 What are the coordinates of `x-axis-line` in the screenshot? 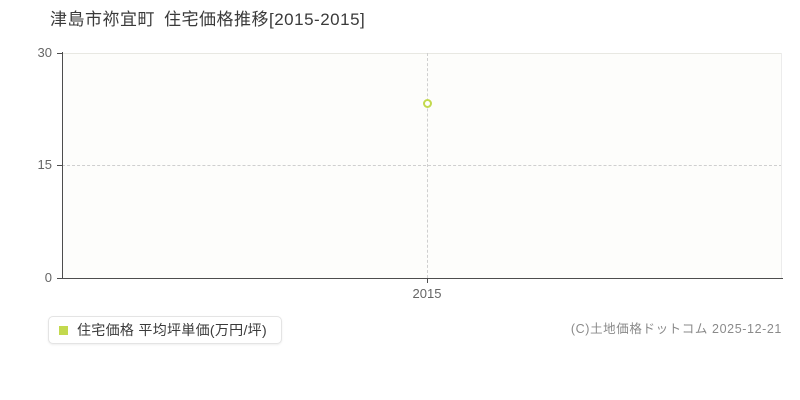 It's located at (422, 278).